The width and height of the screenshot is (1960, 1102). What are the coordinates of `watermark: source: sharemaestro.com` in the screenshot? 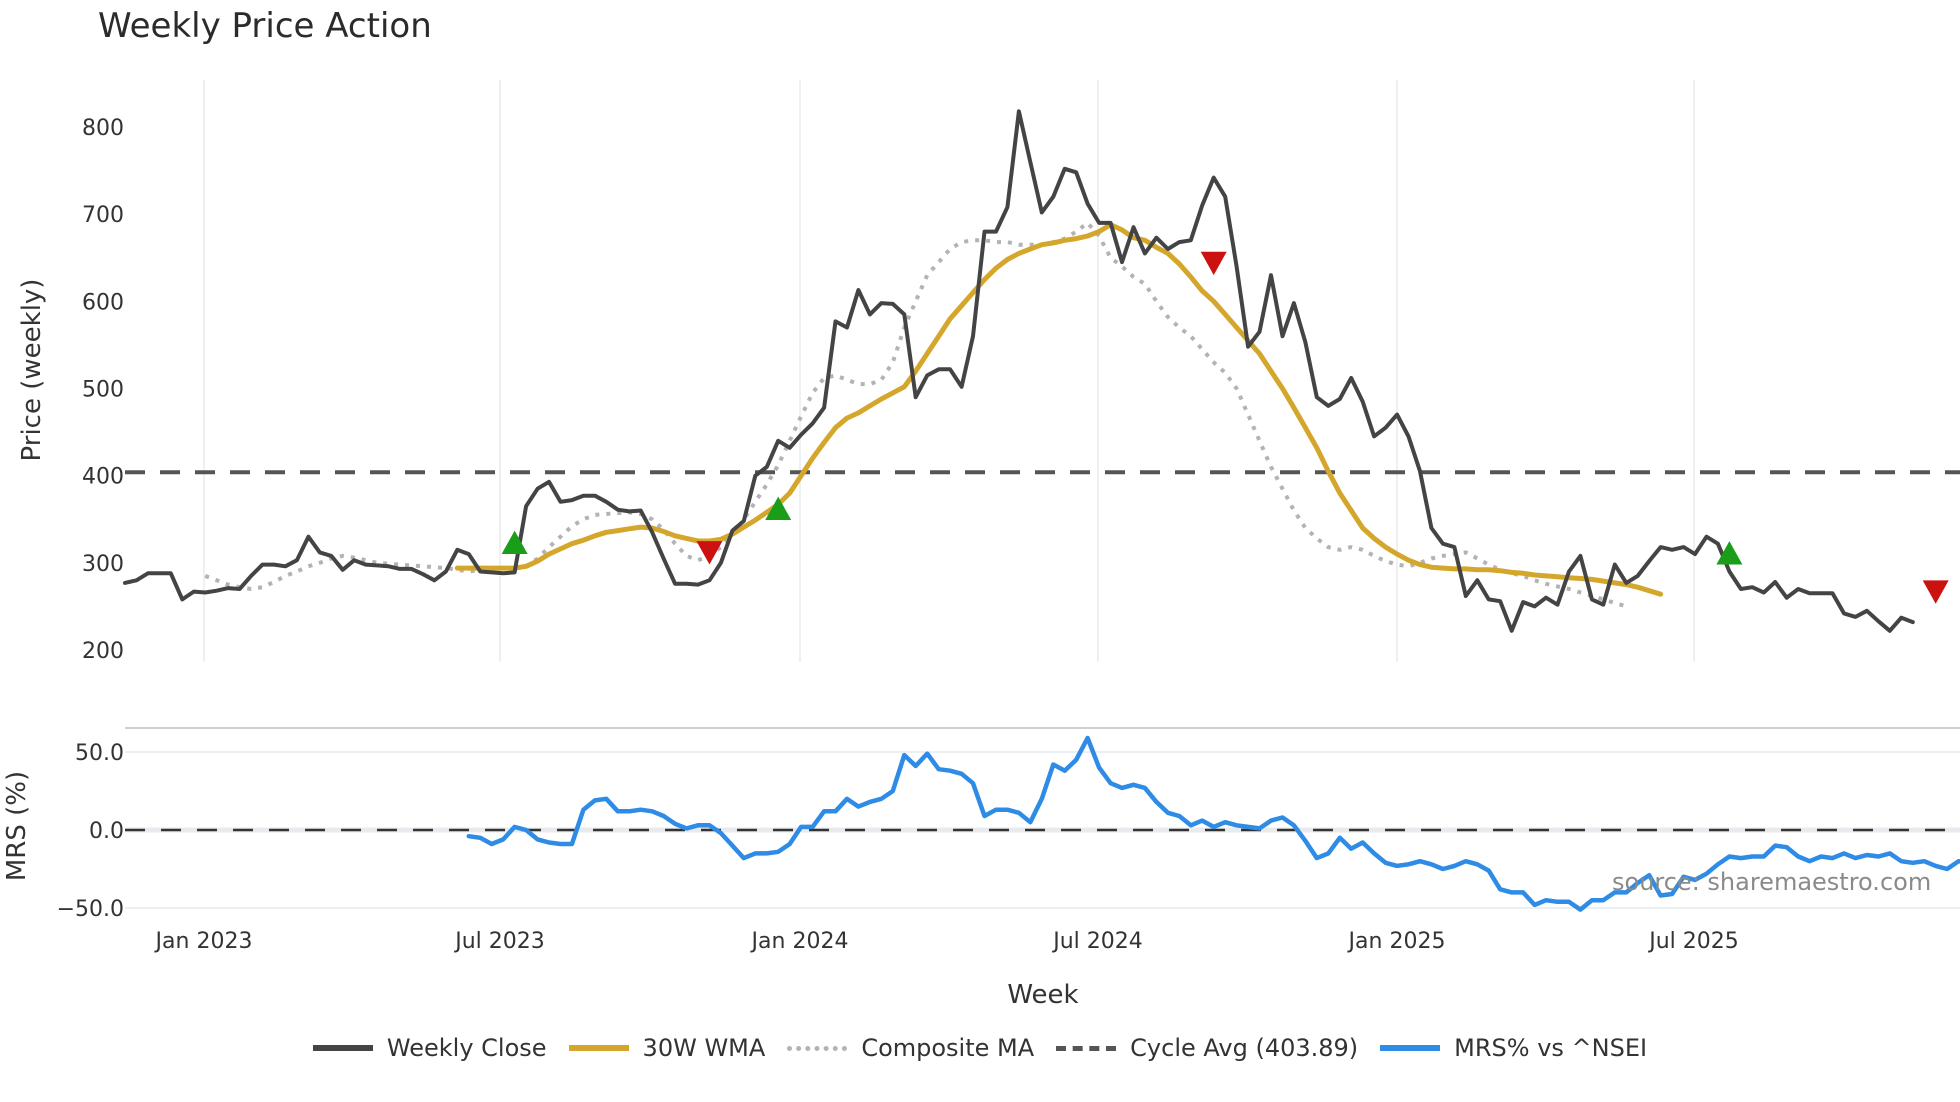 It's located at (1772, 882).